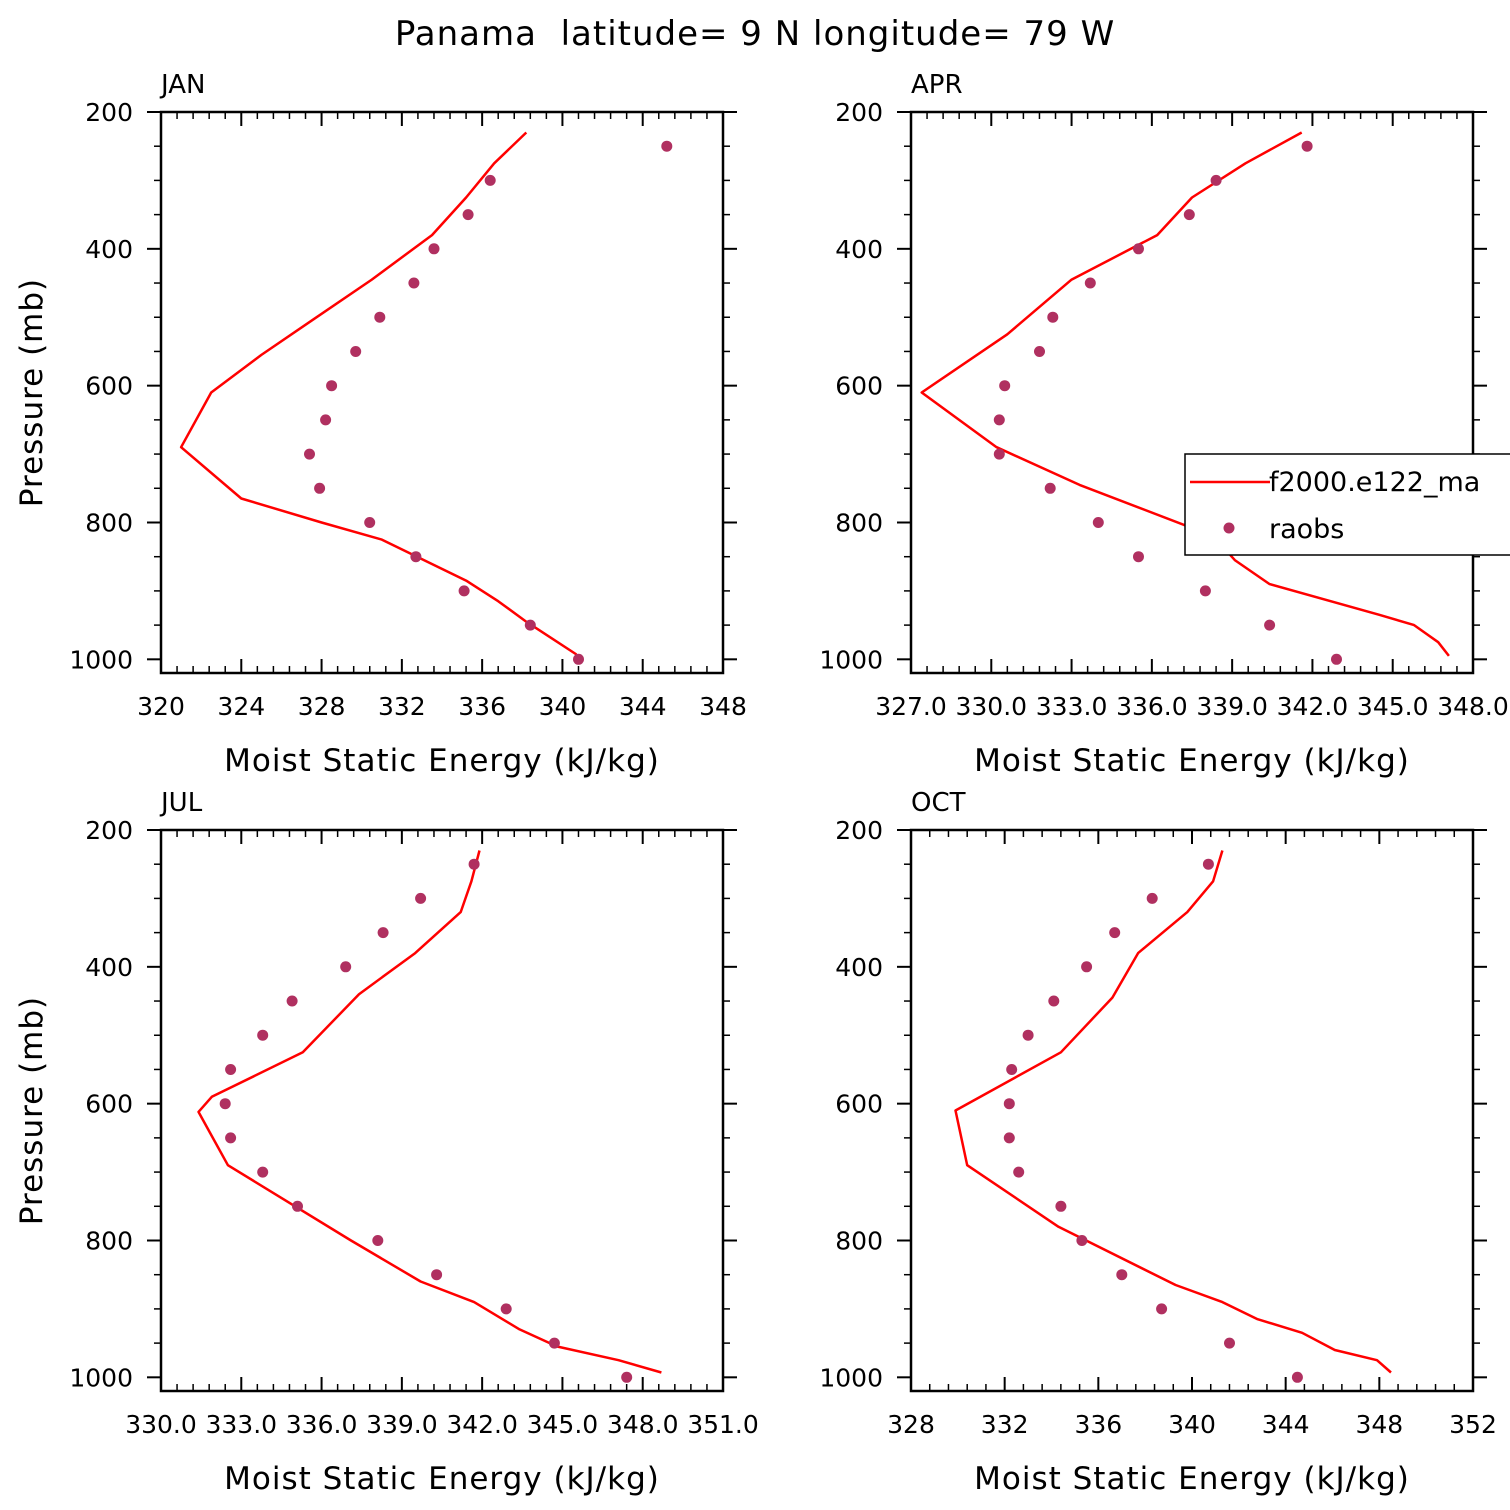 The height and width of the screenshot is (1510, 1510). I want to click on x-tick-label: 330.0, so click(161, 1424).